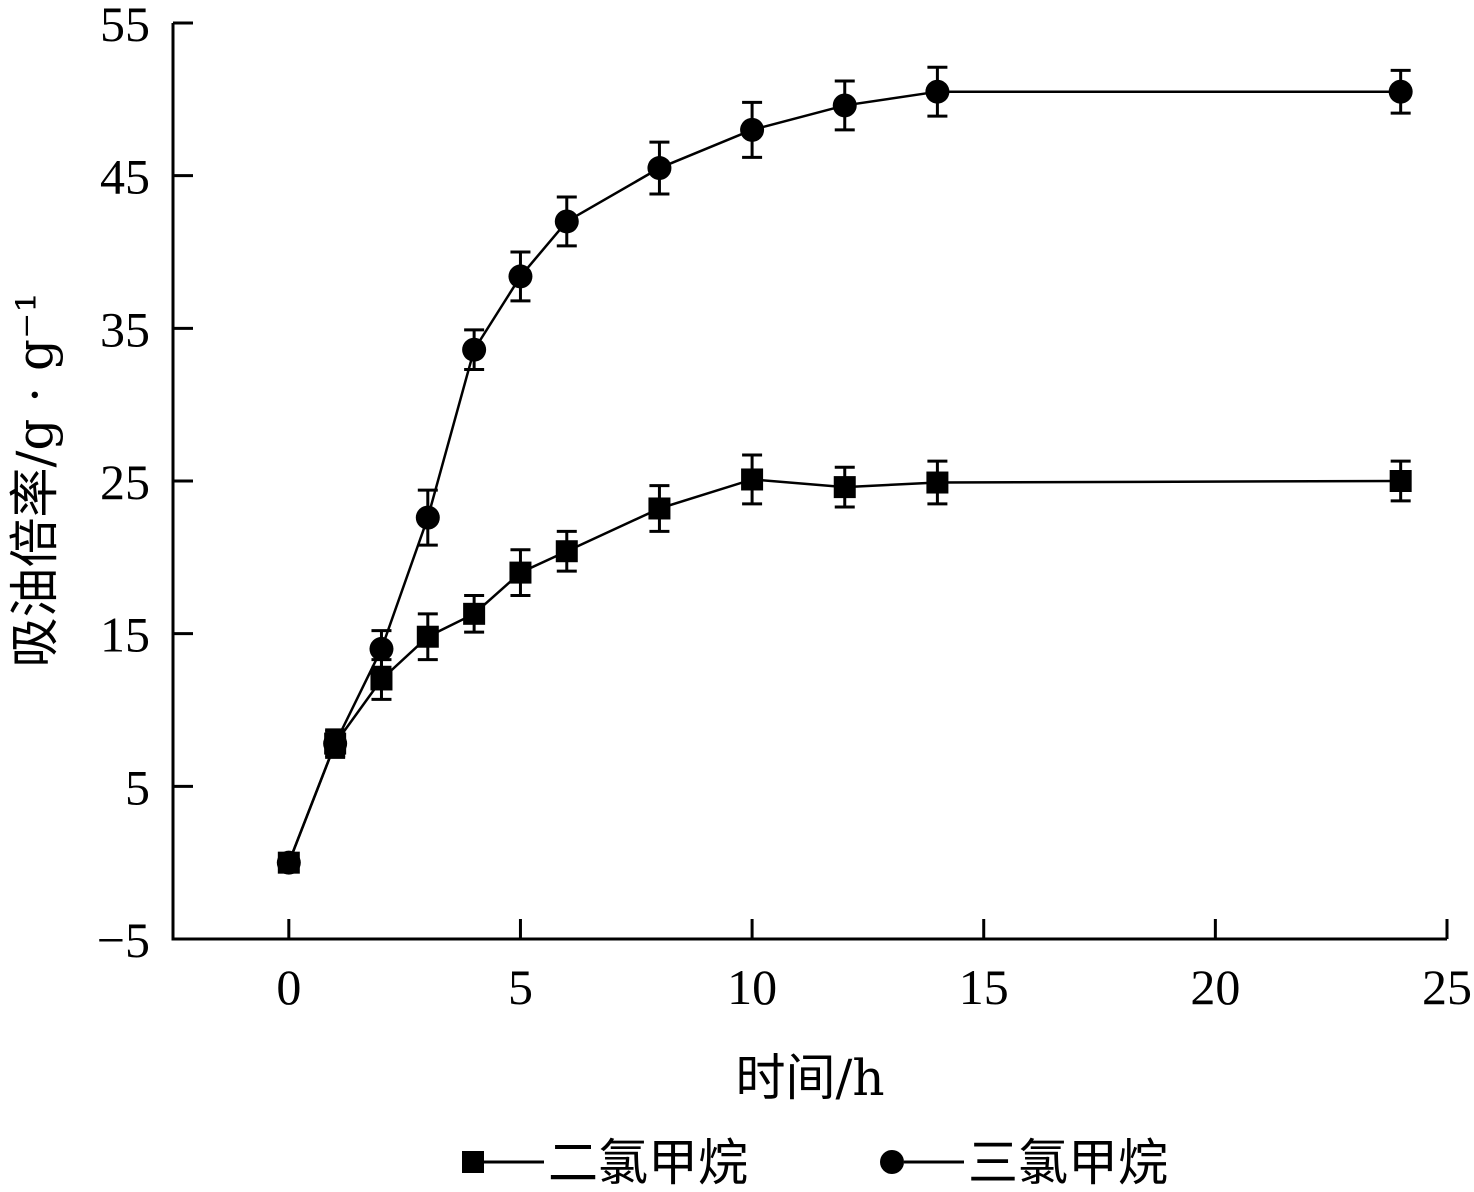  Describe the element at coordinates (35, 480) in the screenshot. I see `y-axis-title: 吸油倍率/g · g⁻¹` at that location.